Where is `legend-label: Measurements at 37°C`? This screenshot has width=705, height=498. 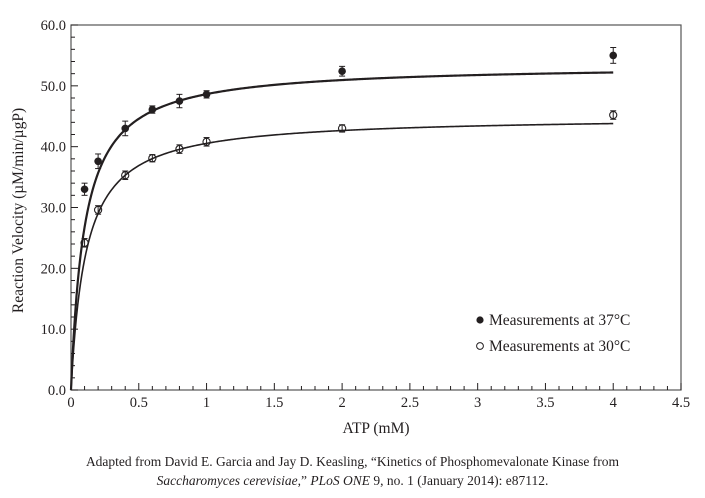 legend-label: Measurements at 37°C is located at coordinates (559, 320).